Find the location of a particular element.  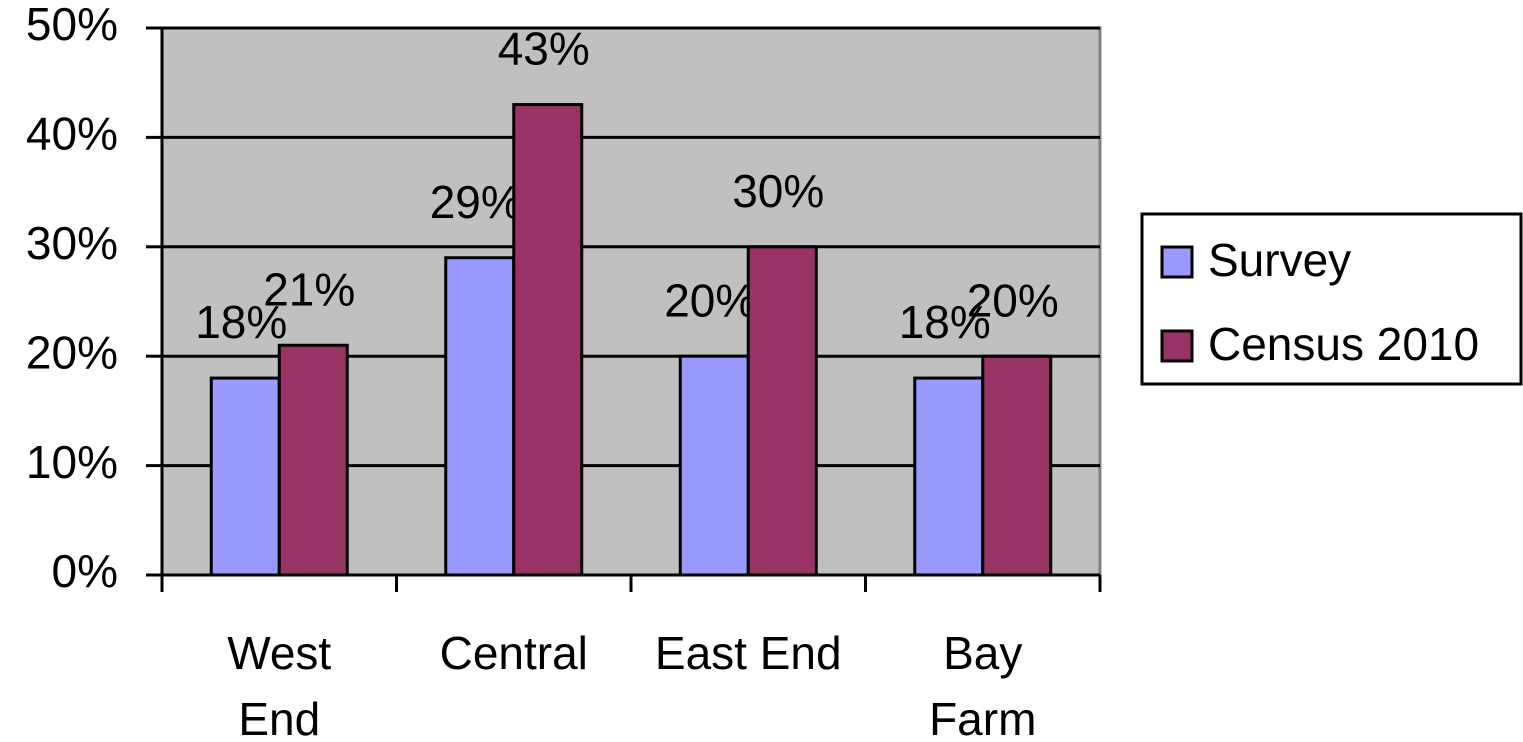

data-label: 43% is located at coordinates (544, 49).